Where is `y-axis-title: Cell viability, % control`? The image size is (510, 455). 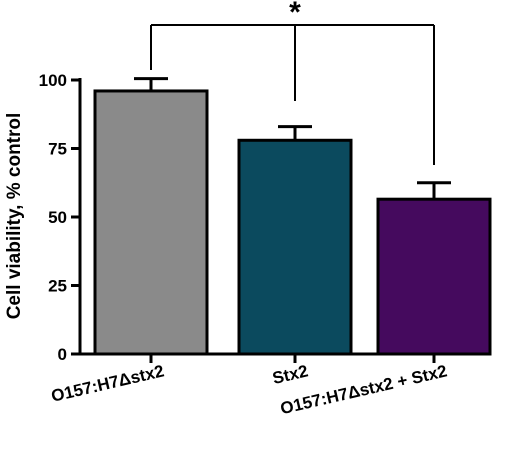 y-axis-title: Cell viability, % control is located at coordinates (14, 216).